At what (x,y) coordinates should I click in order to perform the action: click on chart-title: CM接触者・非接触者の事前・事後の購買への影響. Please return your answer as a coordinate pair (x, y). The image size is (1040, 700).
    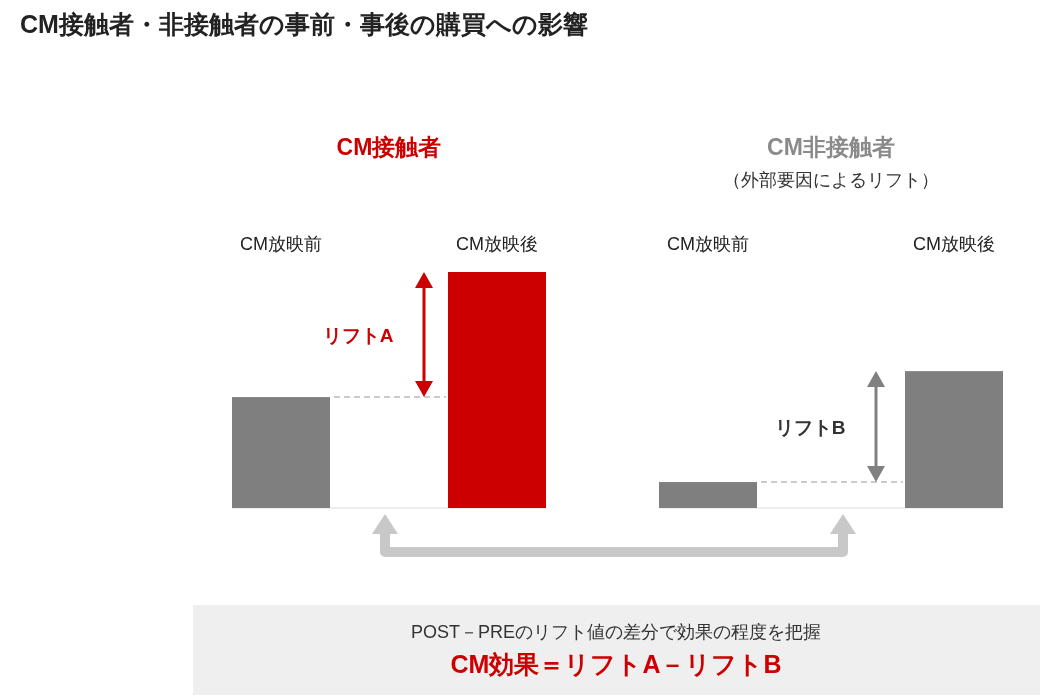
    Looking at the image, I should click on (304, 24).